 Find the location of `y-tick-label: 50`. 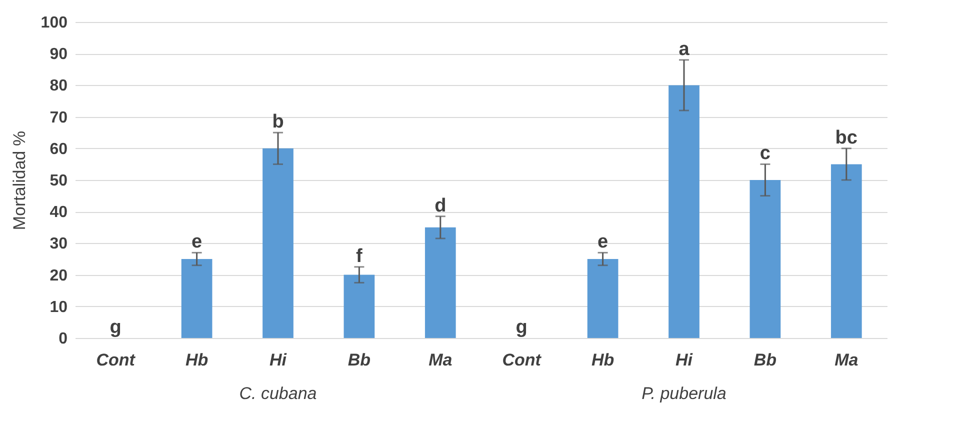

y-tick-label: 50 is located at coordinates (59, 181).